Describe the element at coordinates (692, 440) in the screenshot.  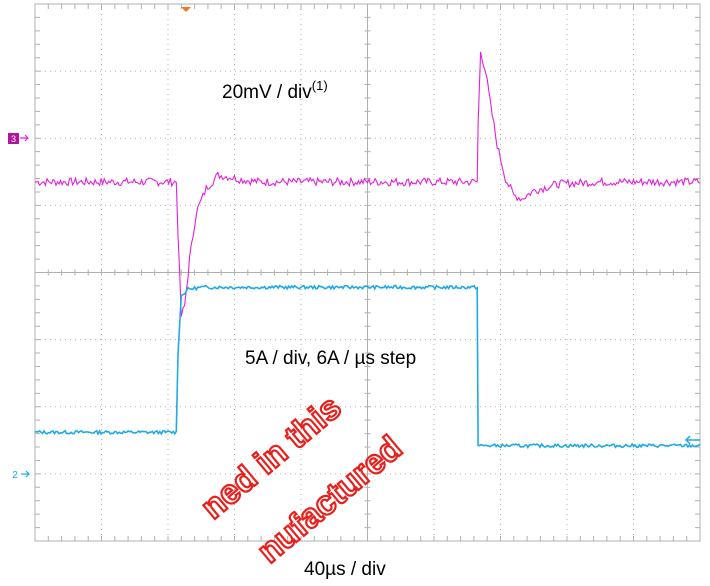
I see `cursor-arrow-icon` at that location.